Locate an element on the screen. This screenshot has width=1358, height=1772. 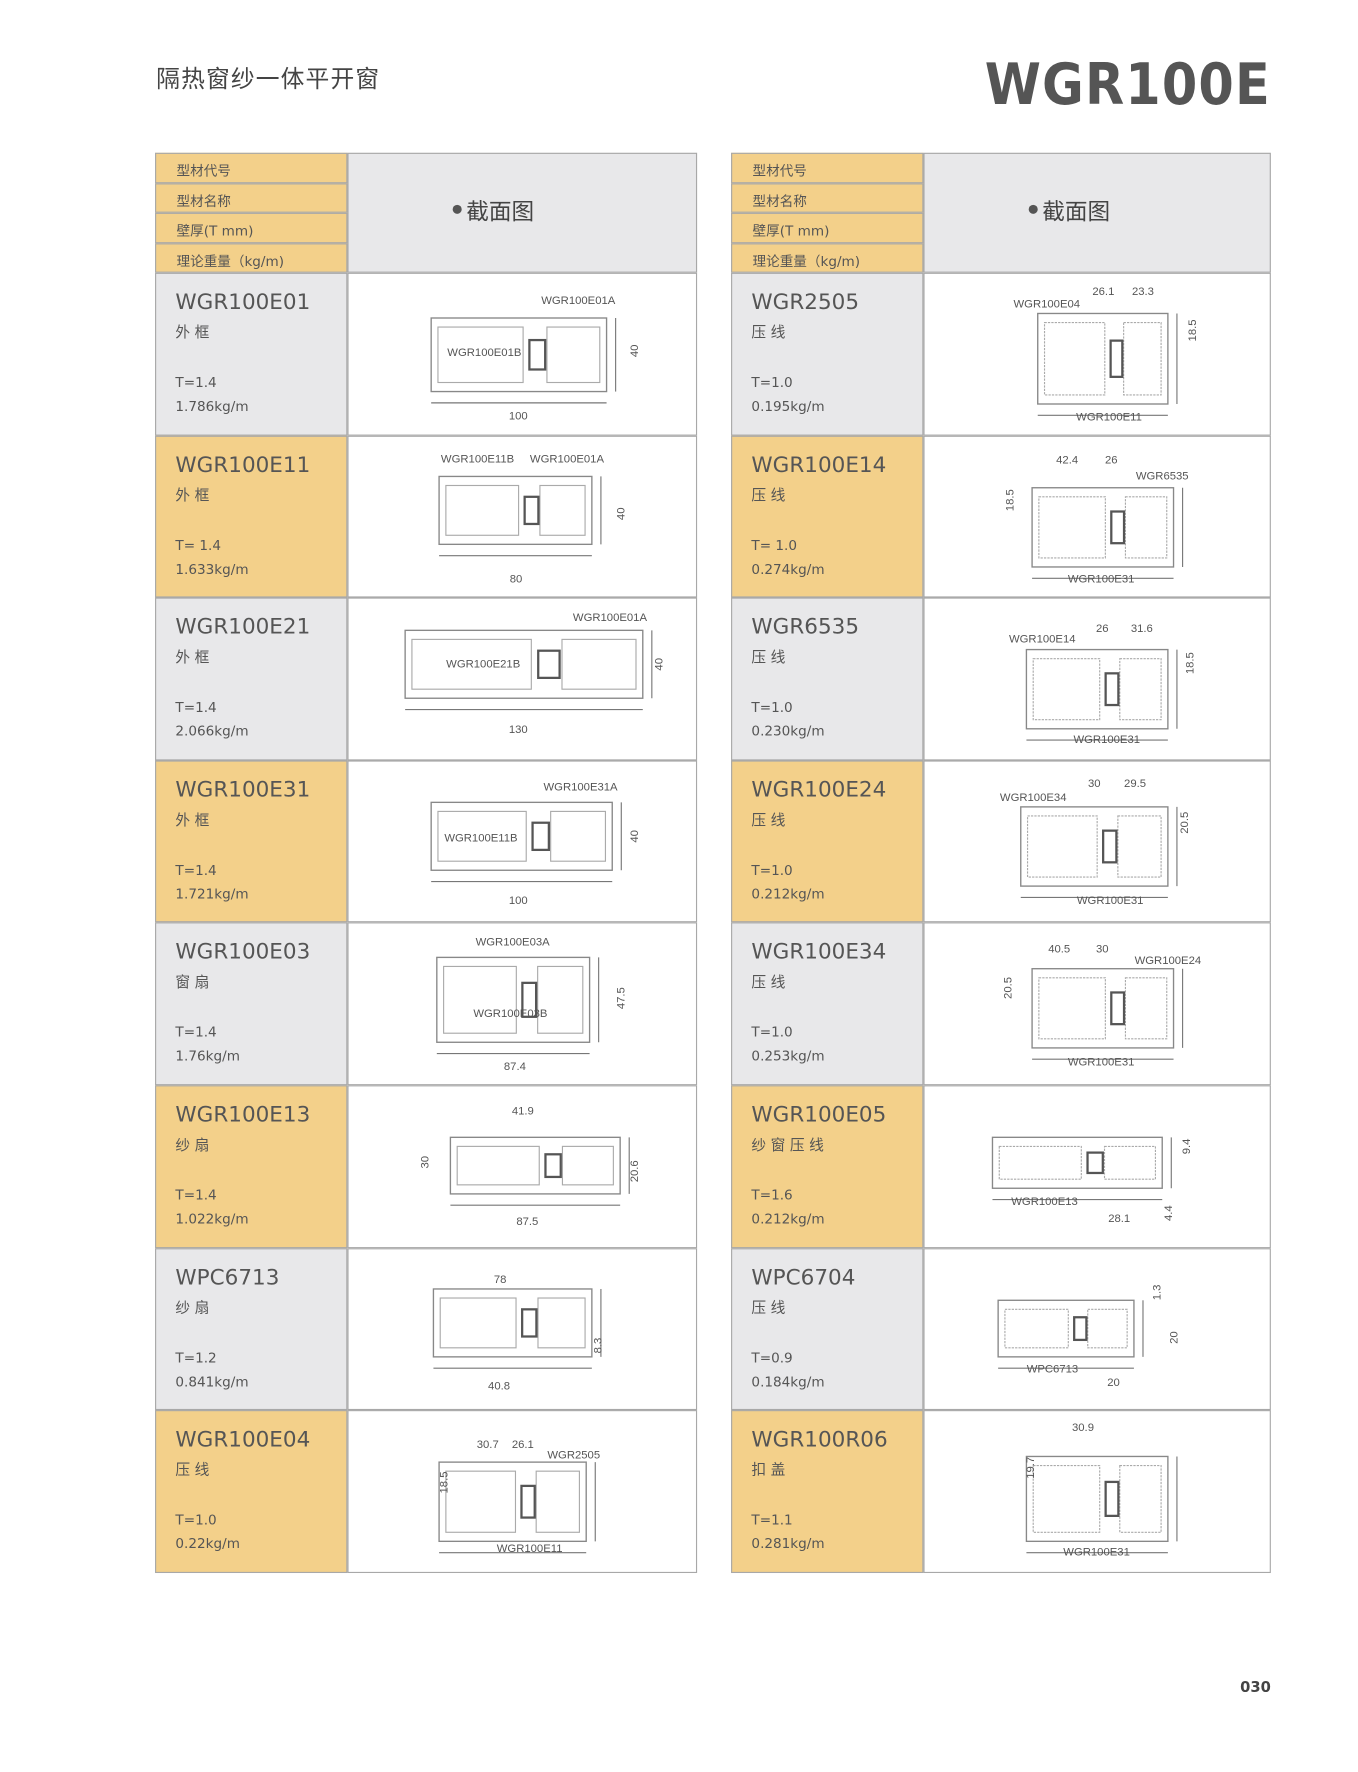
section-diagram: 40.5 30 WGR100E24 20.5 WGR100E31 is located at coordinates (1097, 1004).